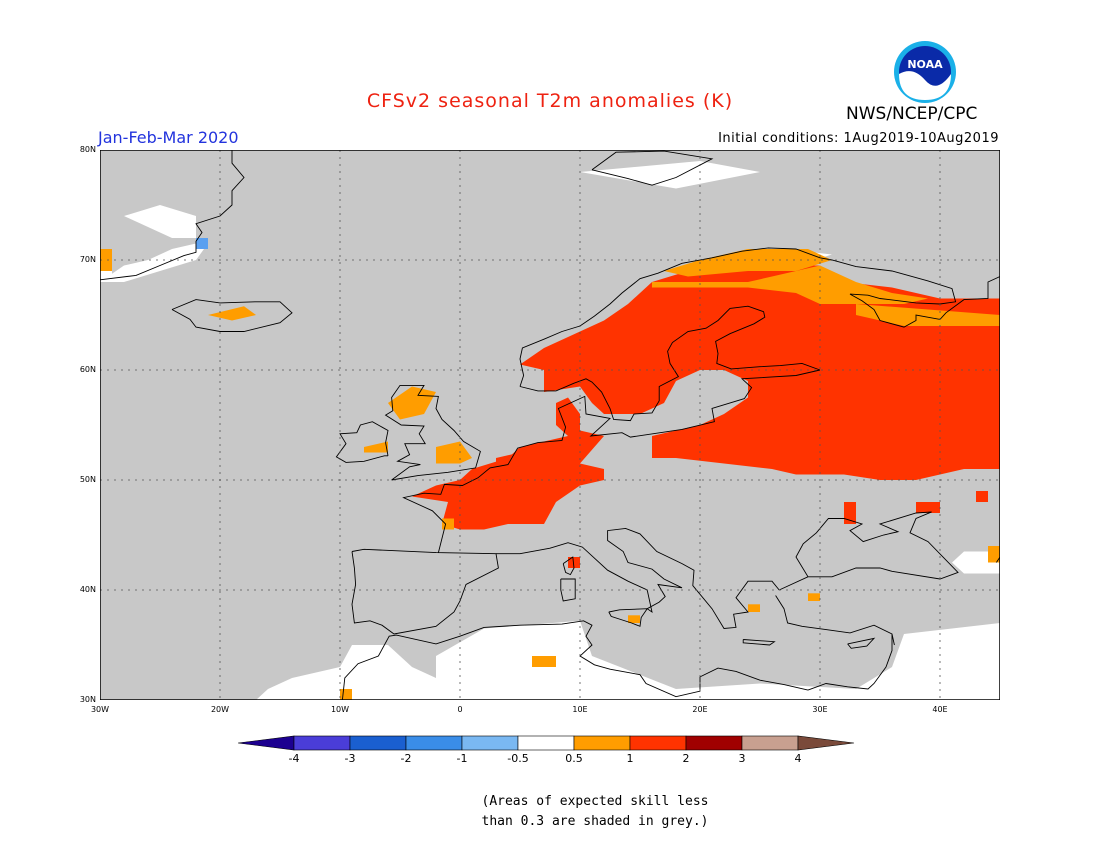  What do you see at coordinates (595, 821) in the screenshot?
I see `skill-note-line2: than 0.3 are shaded in grey.)` at bounding box center [595, 821].